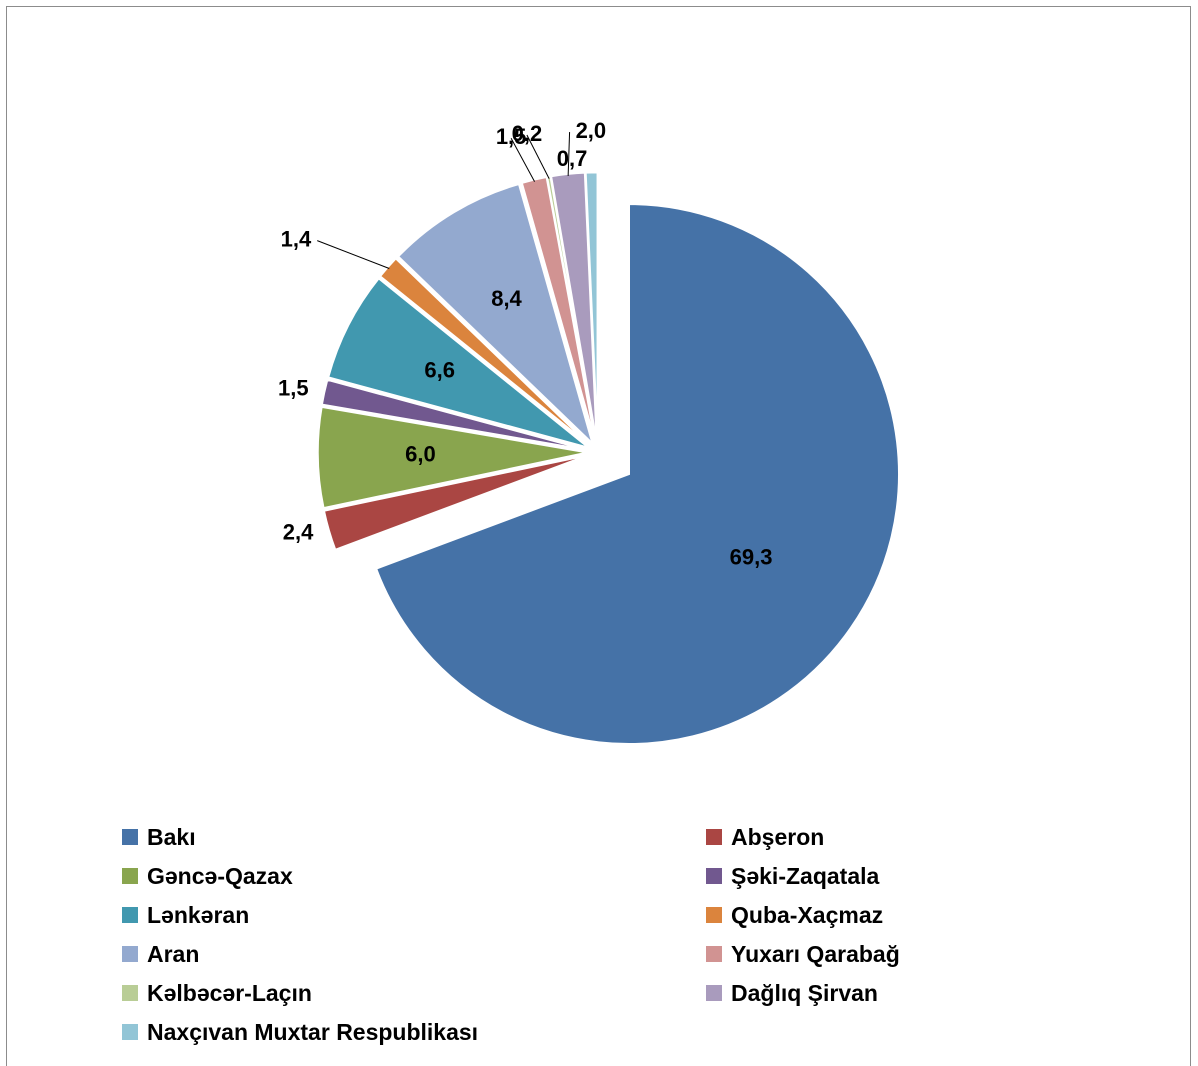 This screenshot has height=1066, width=1198. What do you see at coordinates (296, 238) in the screenshot?
I see `data-label-5: 1,4` at bounding box center [296, 238].